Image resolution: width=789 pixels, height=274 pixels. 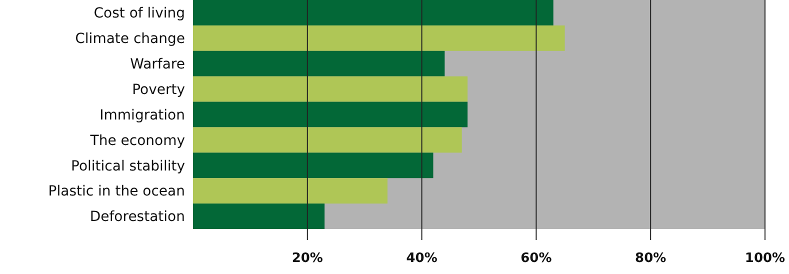 I want to click on y-tick-label: Cost of living, so click(x=139, y=14).